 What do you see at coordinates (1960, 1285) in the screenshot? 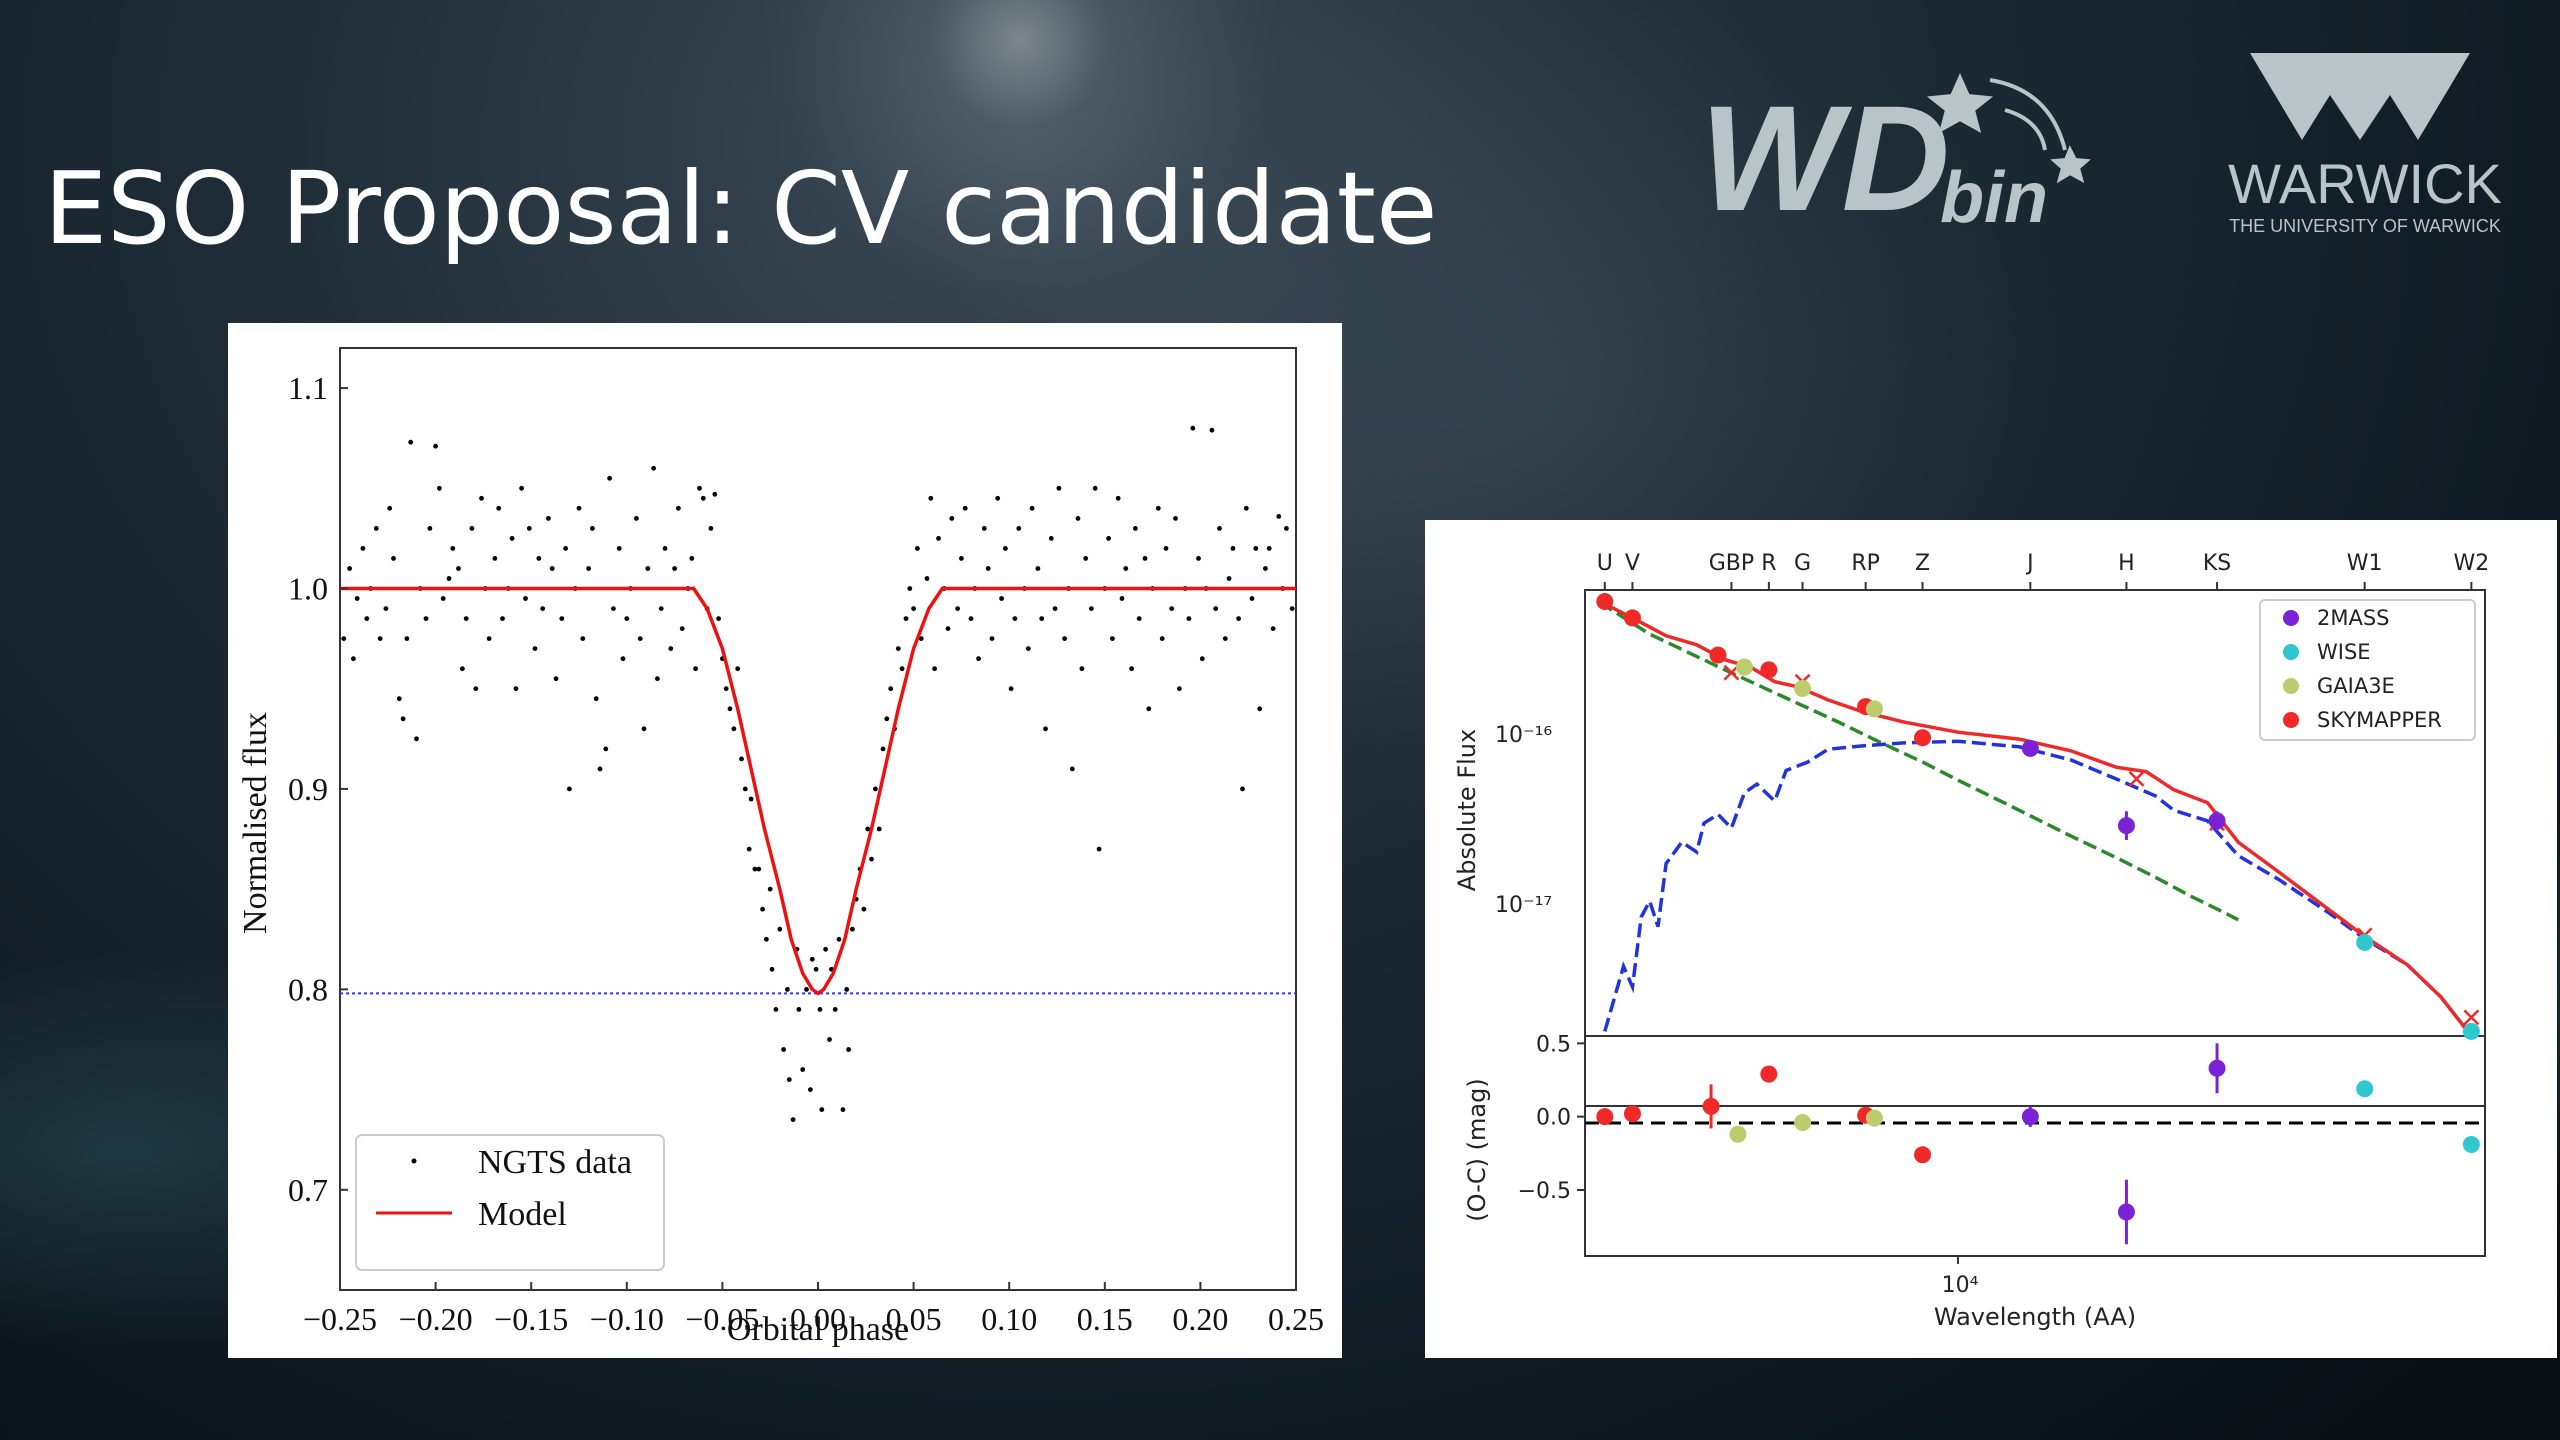
I see `sed-xtick-label: 10⁴` at bounding box center [1960, 1285].